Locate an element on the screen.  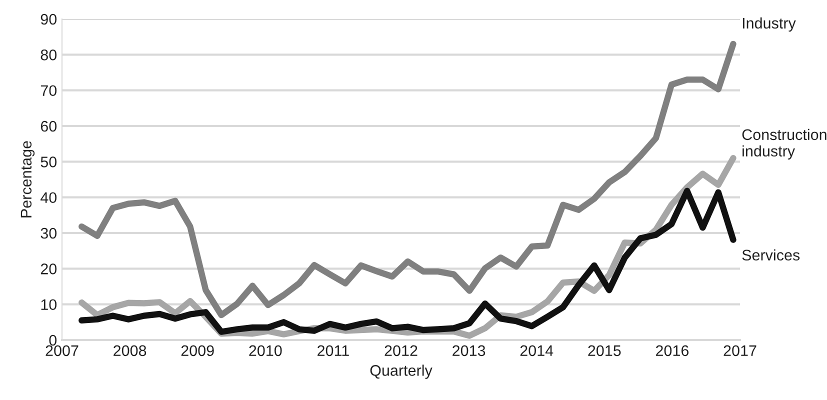
y-tick-label: 10 is located at coordinates (49, 304).